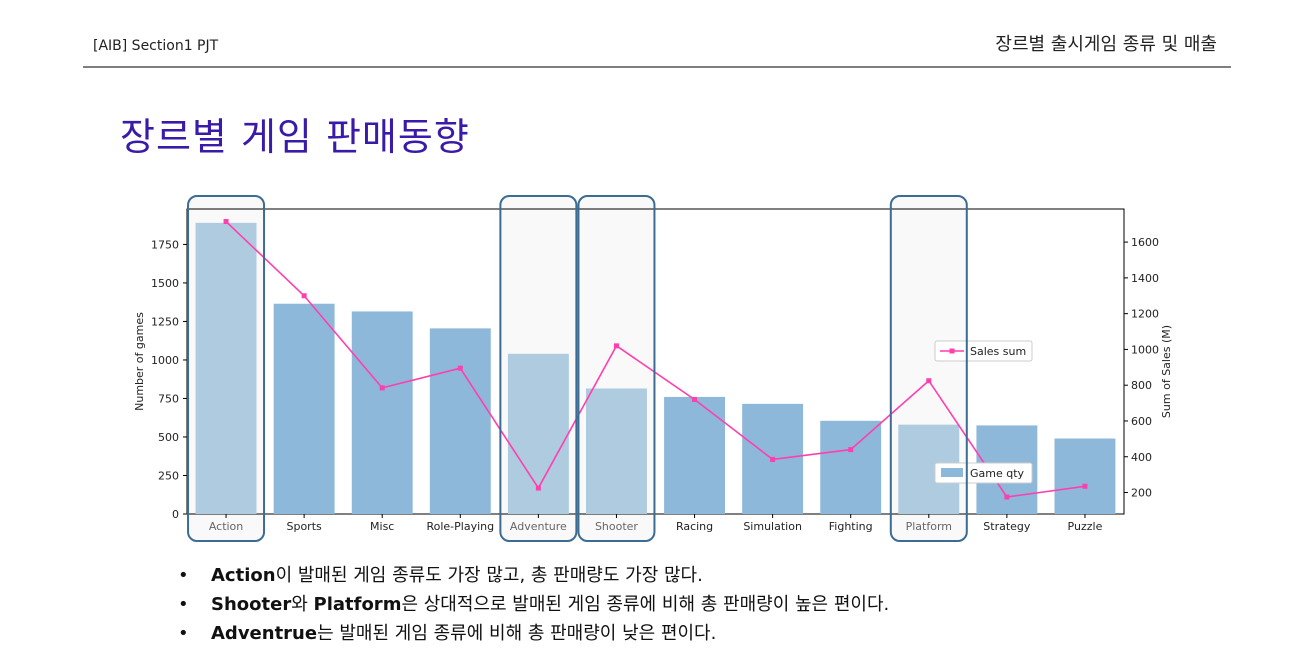 Image resolution: width=1309 pixels, height=661 pixels. I want to click on y2-tick-label: 200, so click(1141, 493).